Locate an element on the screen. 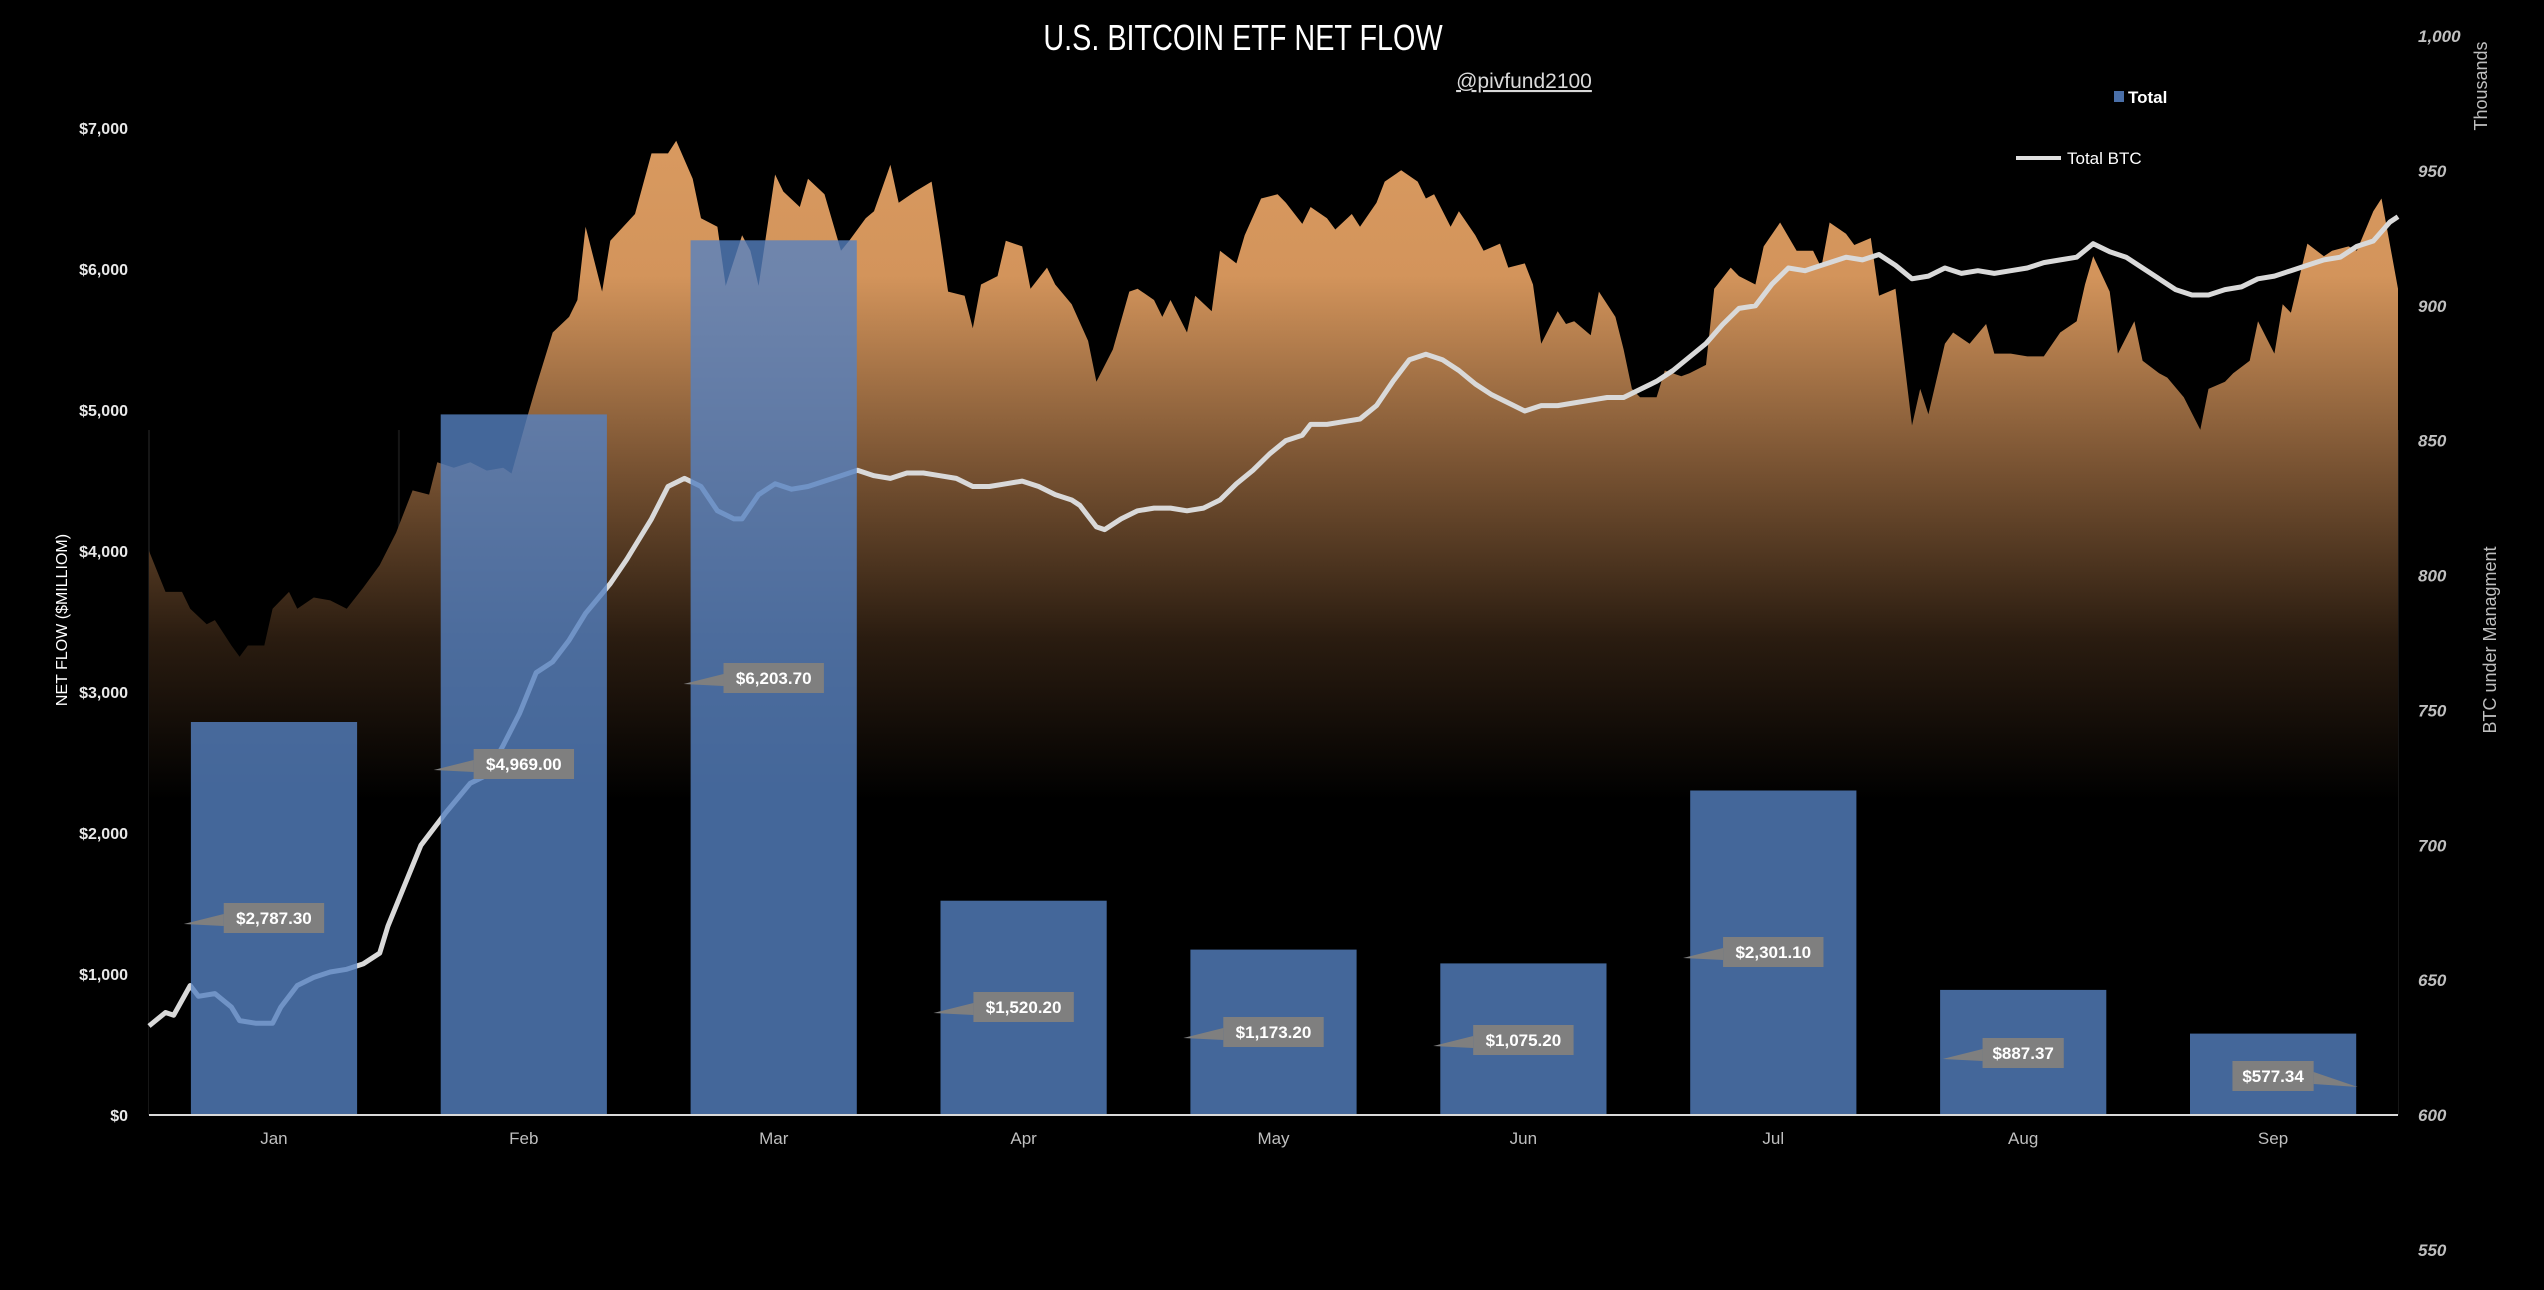 Image resolution: width=2544 pixels, height=1290 pixels. data-label: $2,787.30 is located at coordinates (254, 918).